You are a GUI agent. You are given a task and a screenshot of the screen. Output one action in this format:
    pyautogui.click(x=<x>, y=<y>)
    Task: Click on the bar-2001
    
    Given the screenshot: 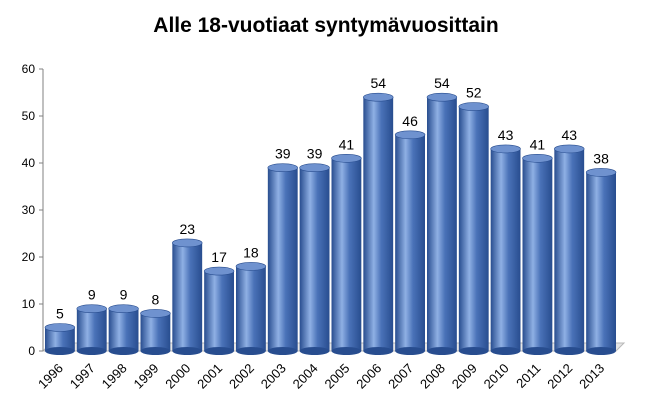 What is the action you would take?
    pyautogui.click(x=219, y=310)
    